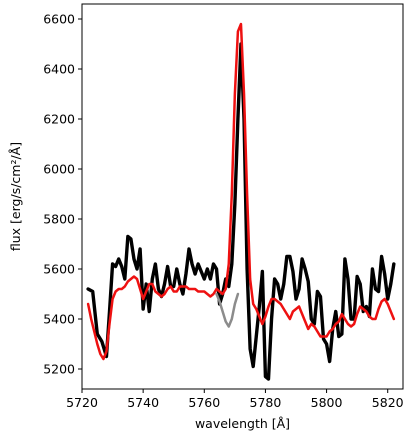 The image size is (409, 438). Describe the element at coordinates (59, 69) in the screenshot. I see `y-tick-label: 6400` at that location.